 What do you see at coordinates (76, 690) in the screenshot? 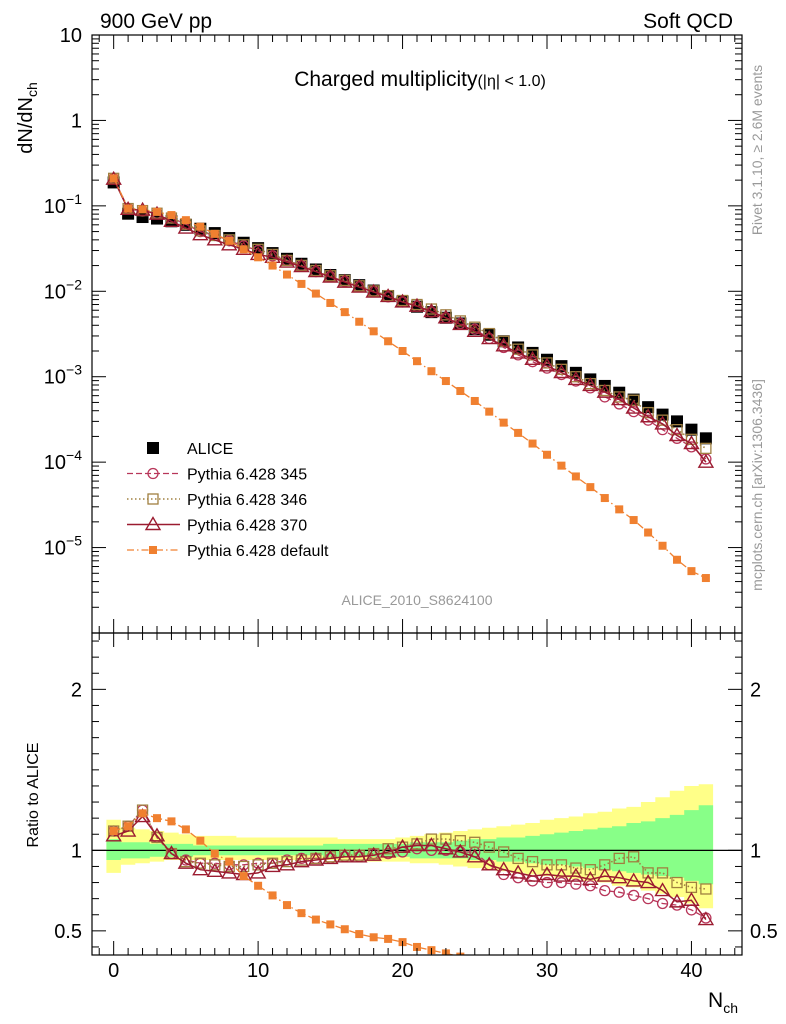
I see `ratio-y-tick-label: 2` at bounding box center [76, 690].